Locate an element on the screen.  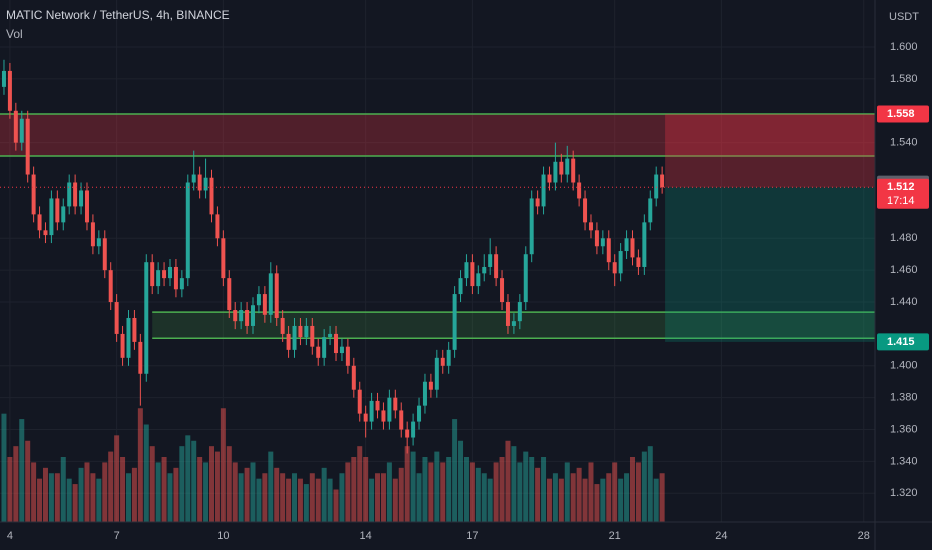
stop-area is located at coordinates (770, 150).